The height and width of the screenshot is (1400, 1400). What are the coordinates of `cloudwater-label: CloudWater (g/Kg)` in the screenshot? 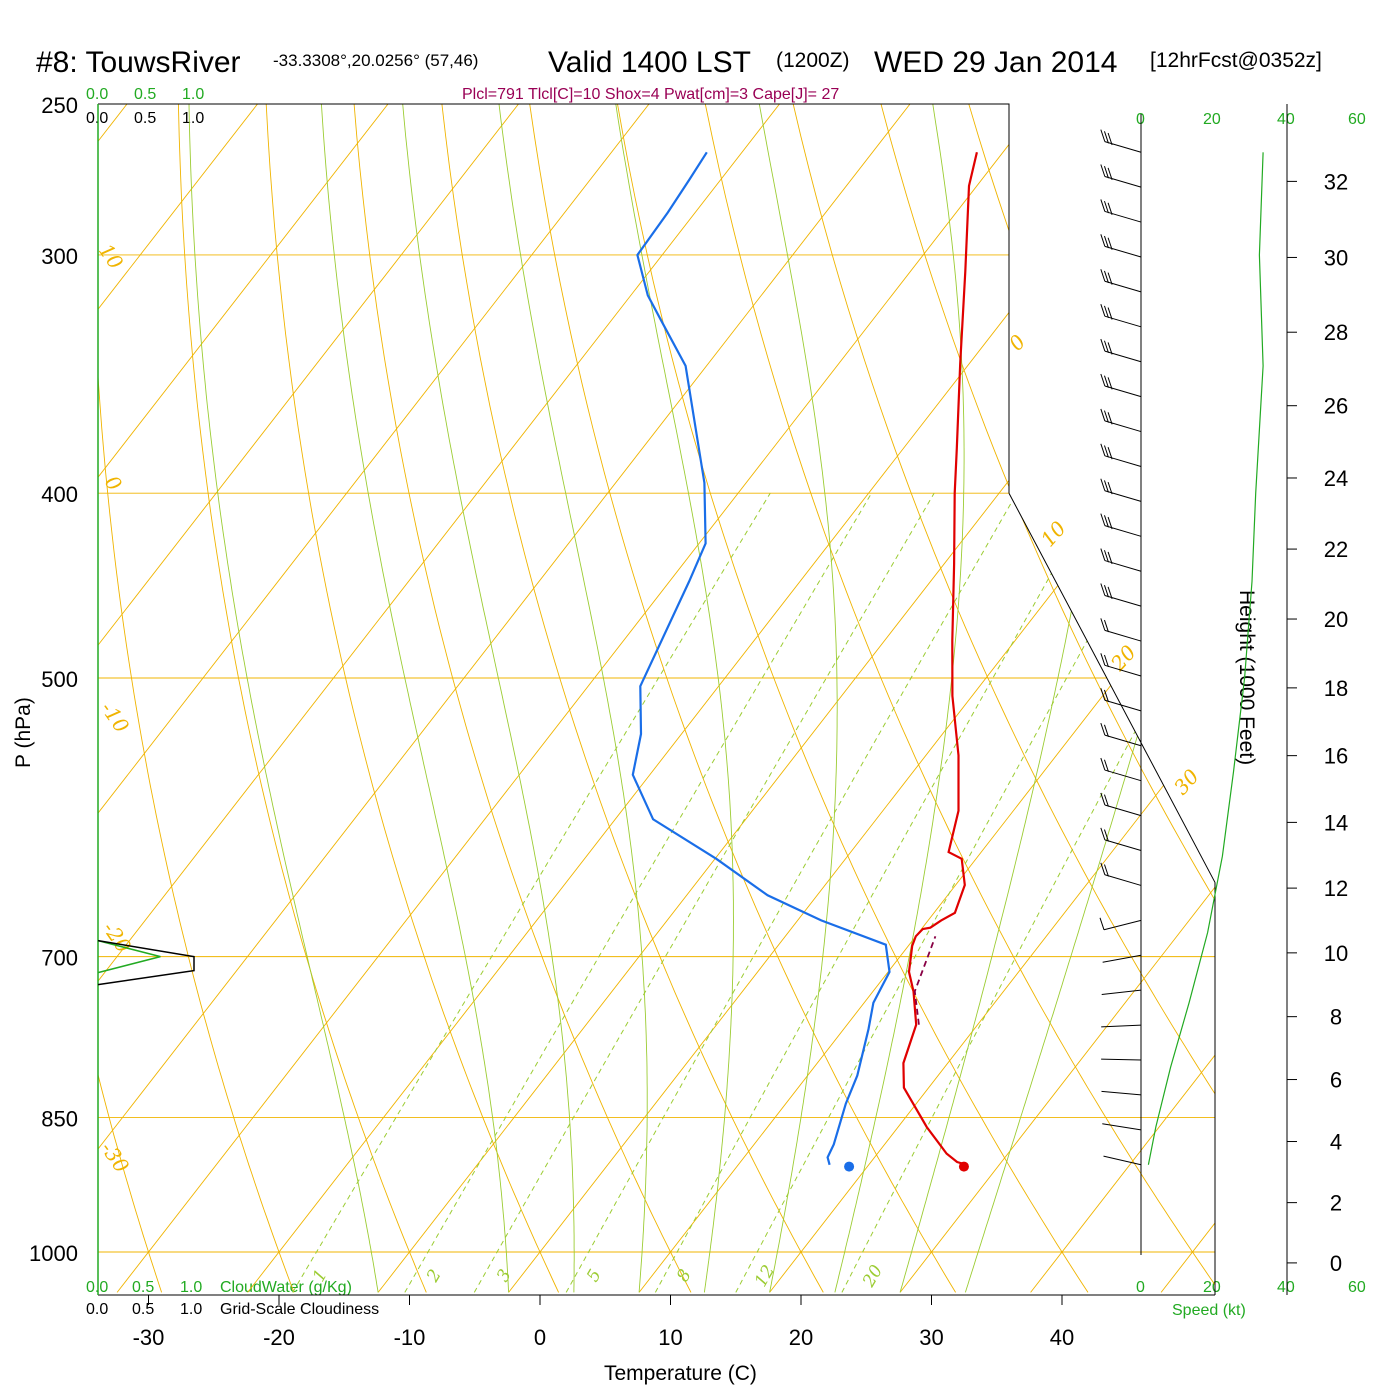 It's located at (286, 1287).